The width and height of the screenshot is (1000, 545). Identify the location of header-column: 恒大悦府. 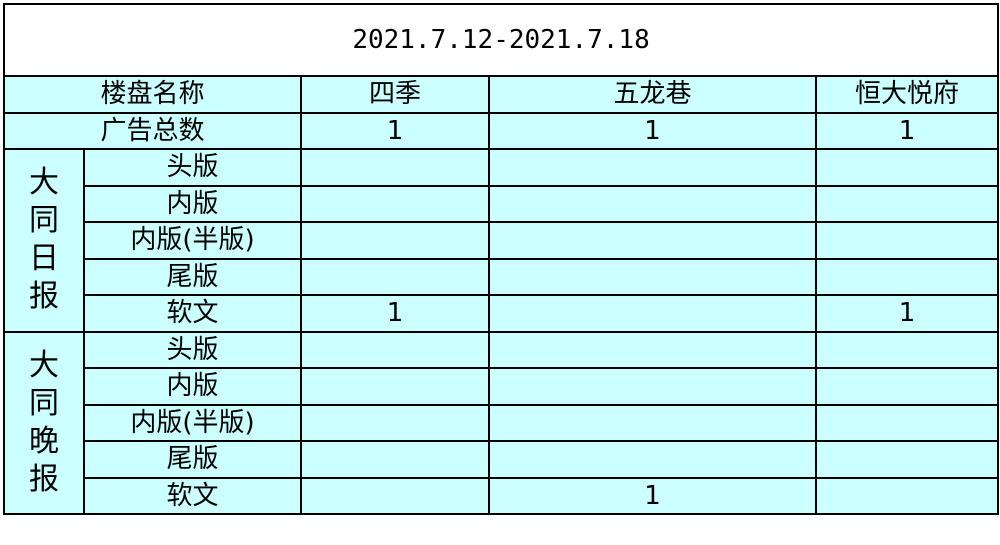
(907, 94).